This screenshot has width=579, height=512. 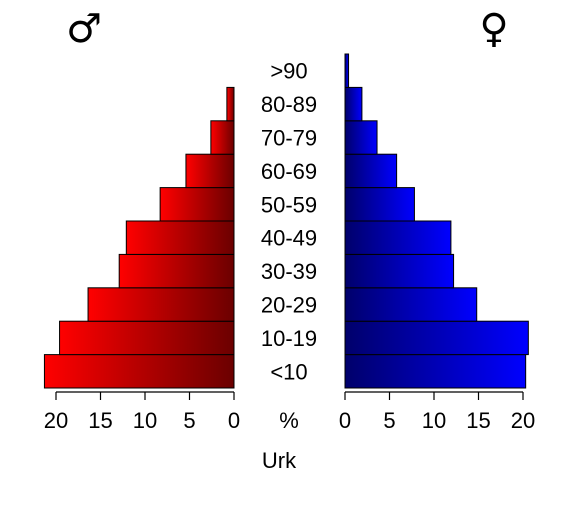 I want to click on age-label-8: 80-89, so click(x=289, y=104).